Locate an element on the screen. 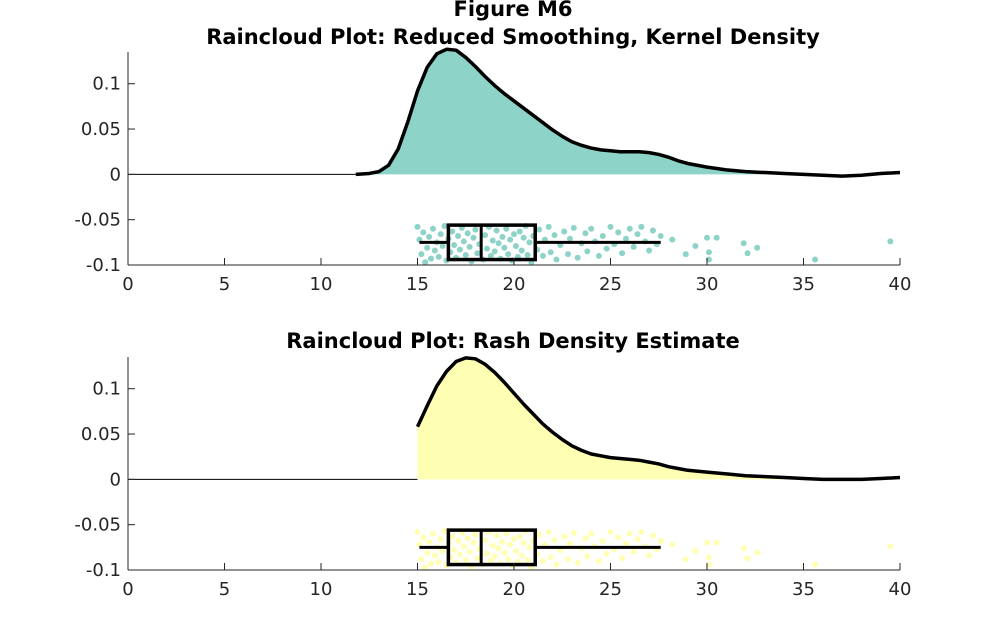  y-tick-label: 0.05 is located at coordinates (101, 434).